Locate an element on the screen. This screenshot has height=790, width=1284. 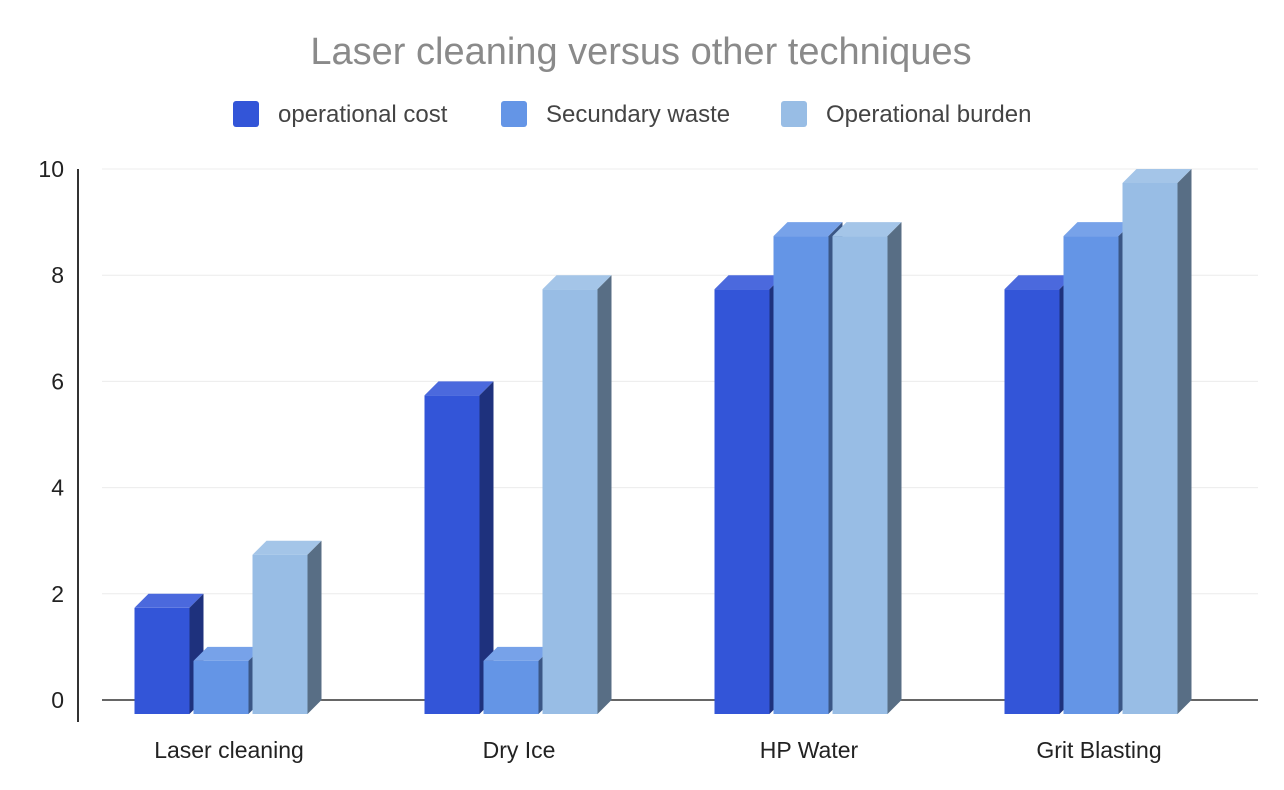
y-tick-label: 0 is located at coordinates (57, 700).